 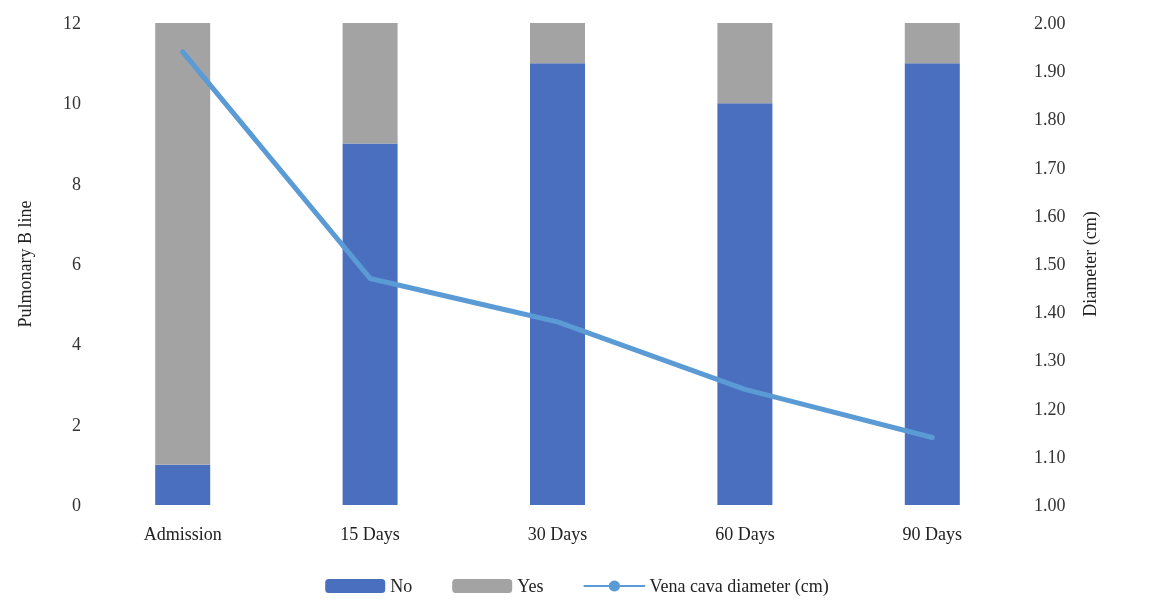 What do you see at coordinates (745, 534) in the screenshot?
I see `x-tick-label: 60 Days` at bounding box center [745, 534].